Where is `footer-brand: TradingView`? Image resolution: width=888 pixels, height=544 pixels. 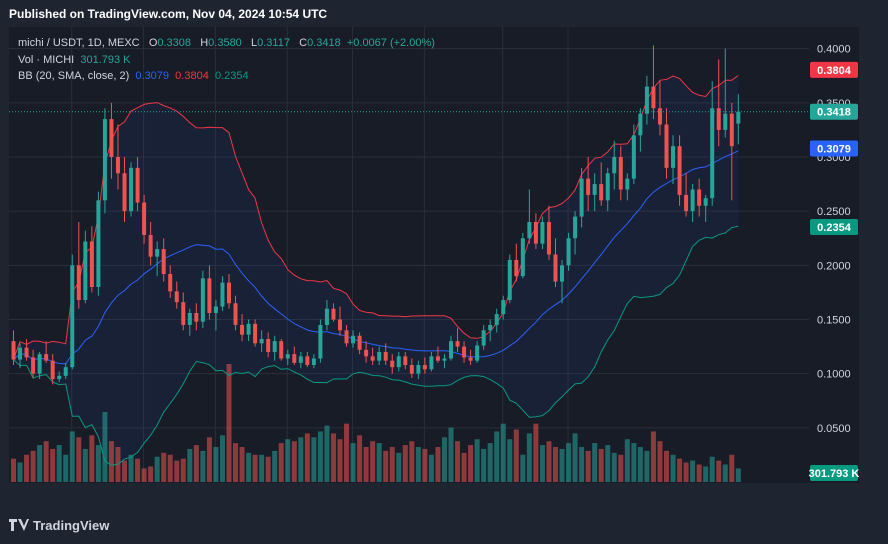 footer-brand: TradingView is located at coordinates (59, 526).